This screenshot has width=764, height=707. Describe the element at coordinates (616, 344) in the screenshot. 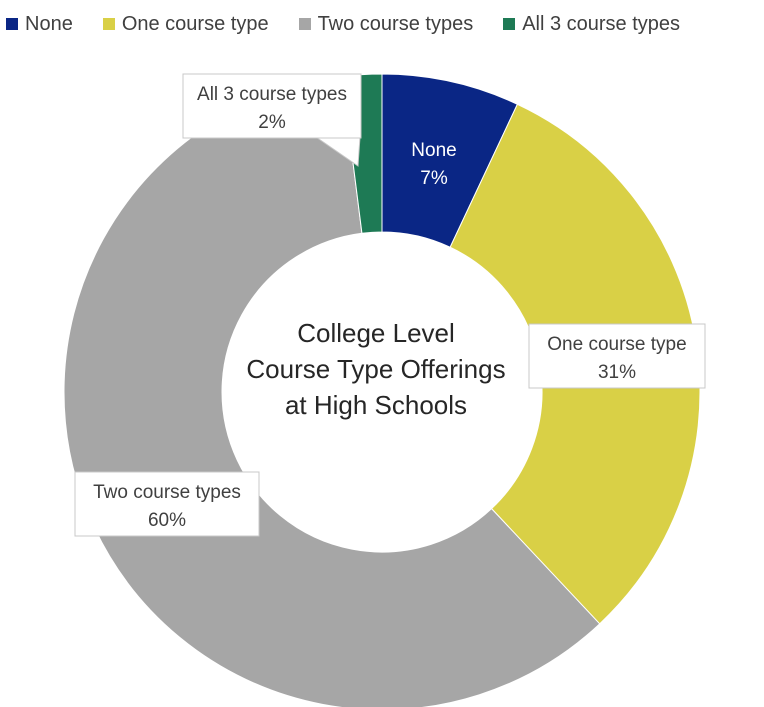

I see `data-label-category: One course type` at that location.